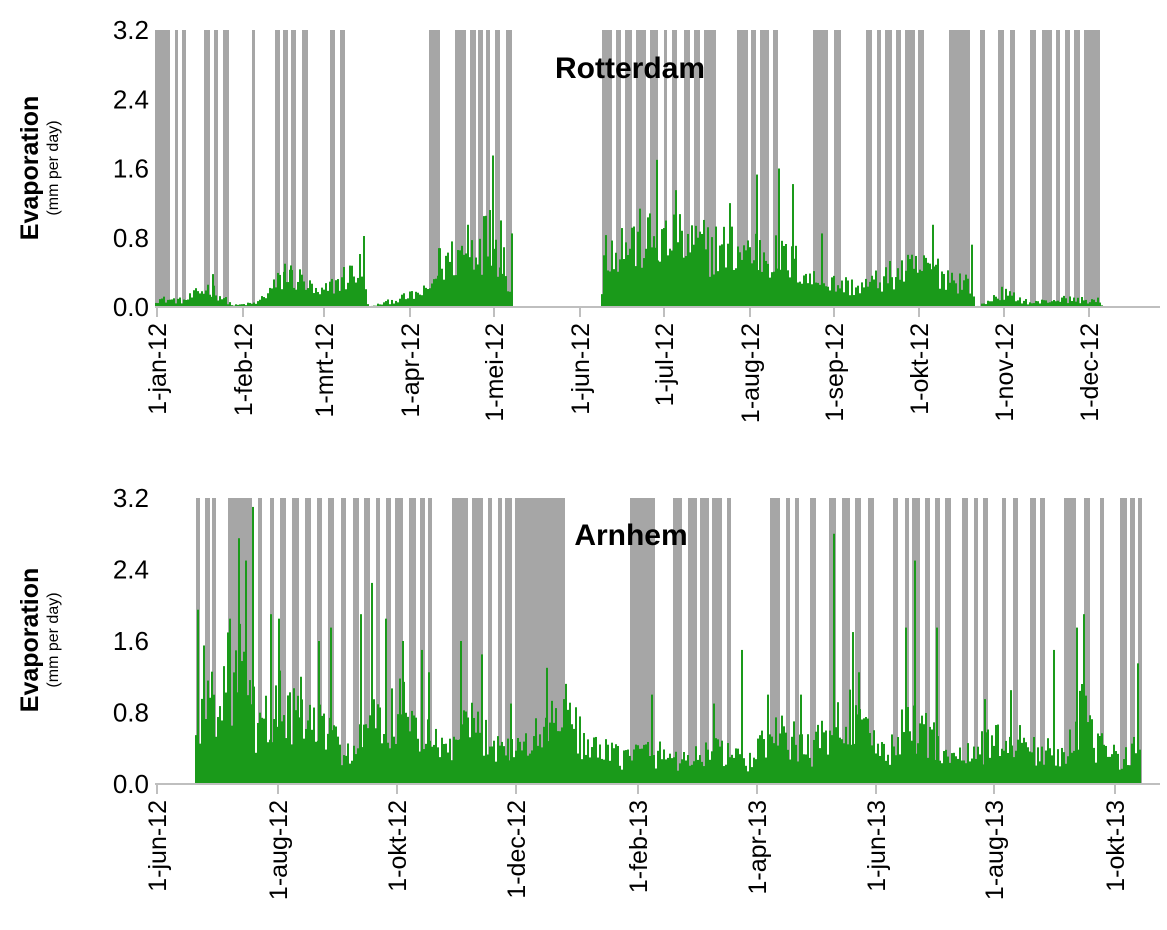  What do you see at coordinates (131, 784) in the screenshot?
I see `y-tick-label: 0.0` at bounding box center [131, 784].